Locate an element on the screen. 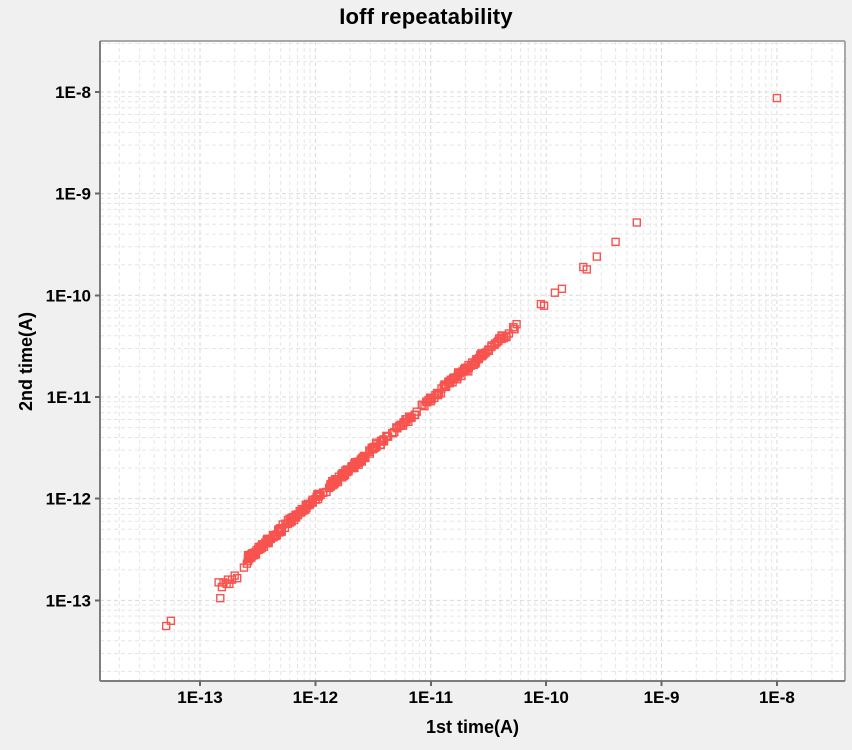 The width and height of the screenshot is (852, 750). x-tick-label: 1E-11 is located at coordinates (431, 697).